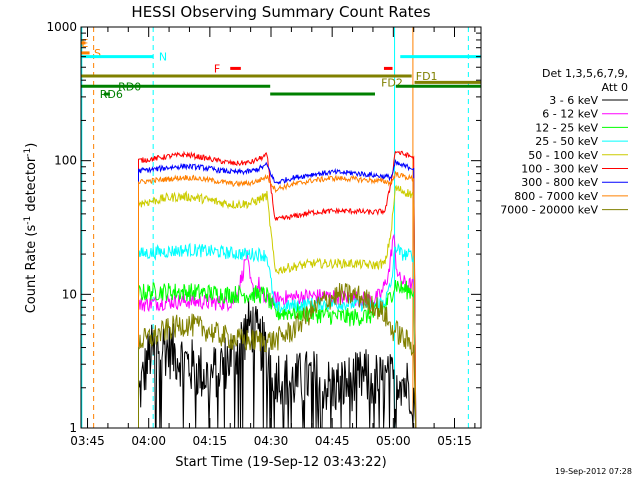  I want to click on legend-label-6: 300 - 800 keV, so click(559, 182).